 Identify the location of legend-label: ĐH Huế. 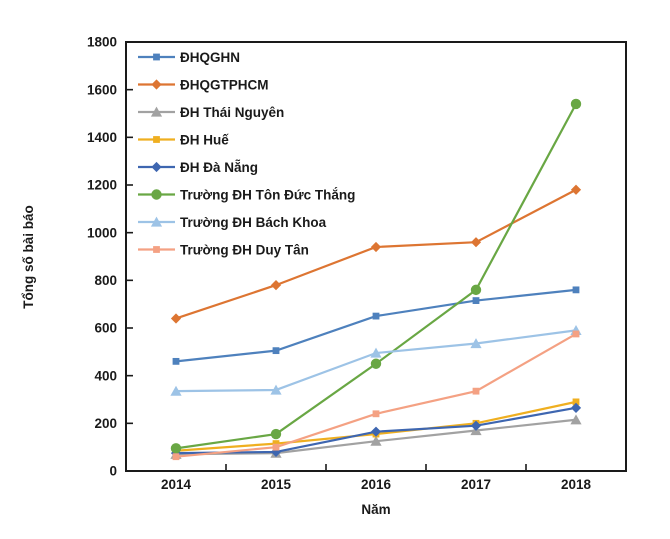
(204, 139).